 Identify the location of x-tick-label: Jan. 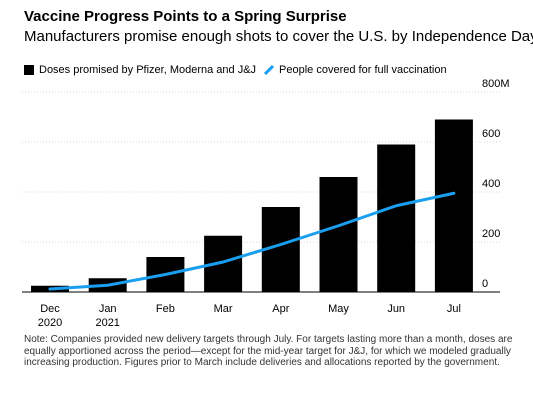
(108, 309).